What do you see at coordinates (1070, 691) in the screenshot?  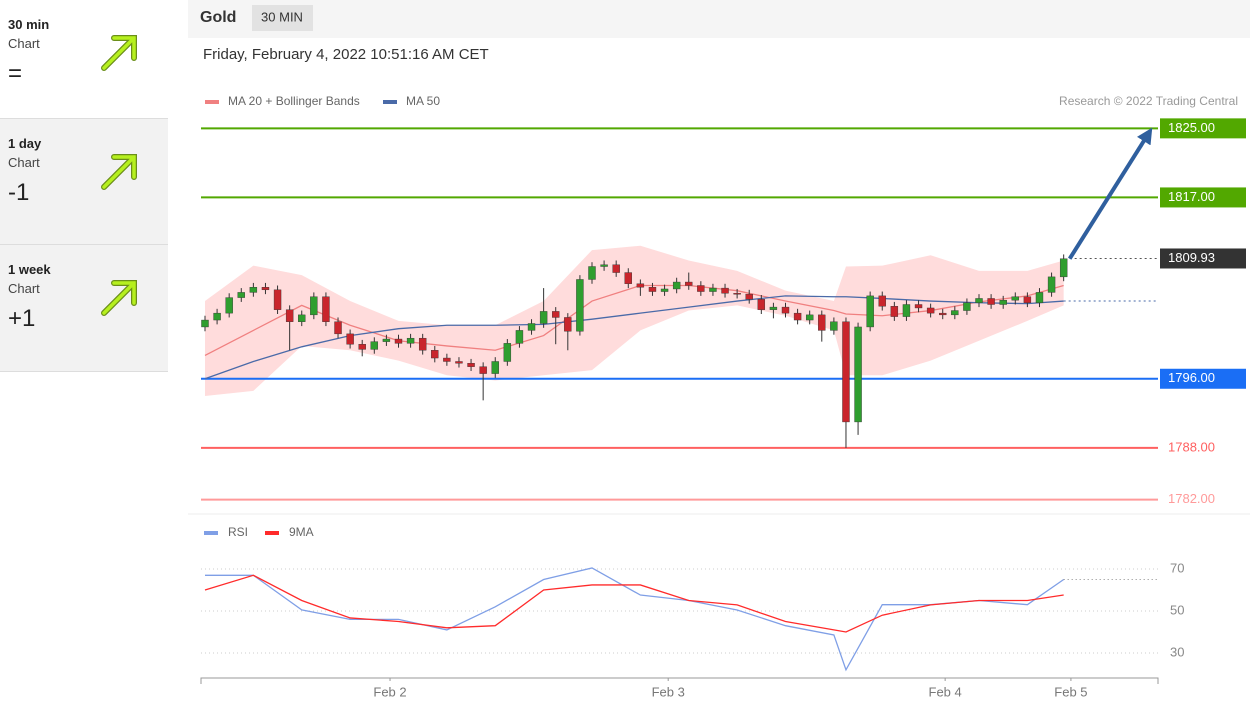 I see `x-tick-label: Feb 5` at bounding box center [1070, 691].